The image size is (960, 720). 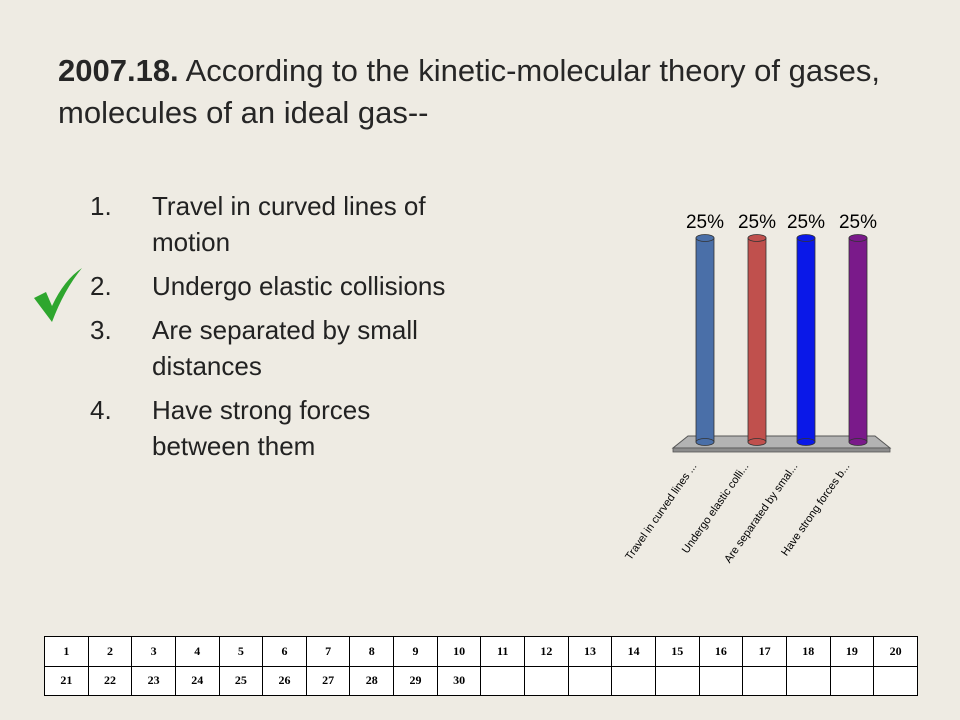 I want to click on response-grid-cell: 13, so click(x=590, y=651).